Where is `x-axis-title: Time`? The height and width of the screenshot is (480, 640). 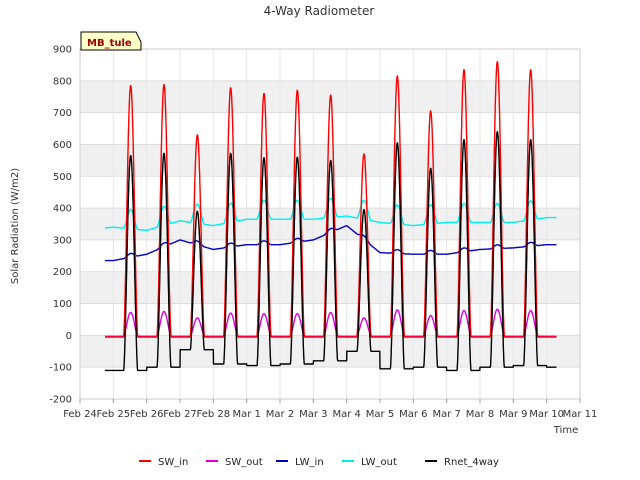 x-axis-title: Time is located at coordinates (565, 430).